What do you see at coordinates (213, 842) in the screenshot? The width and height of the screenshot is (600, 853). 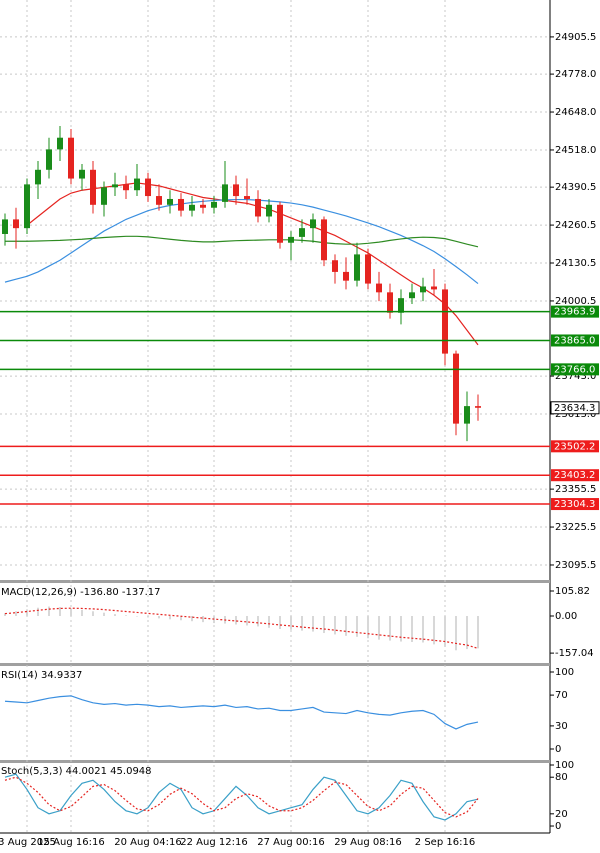 I see `x-tick-label: 22 Aug 12:16` at bounding box center [213, 842].